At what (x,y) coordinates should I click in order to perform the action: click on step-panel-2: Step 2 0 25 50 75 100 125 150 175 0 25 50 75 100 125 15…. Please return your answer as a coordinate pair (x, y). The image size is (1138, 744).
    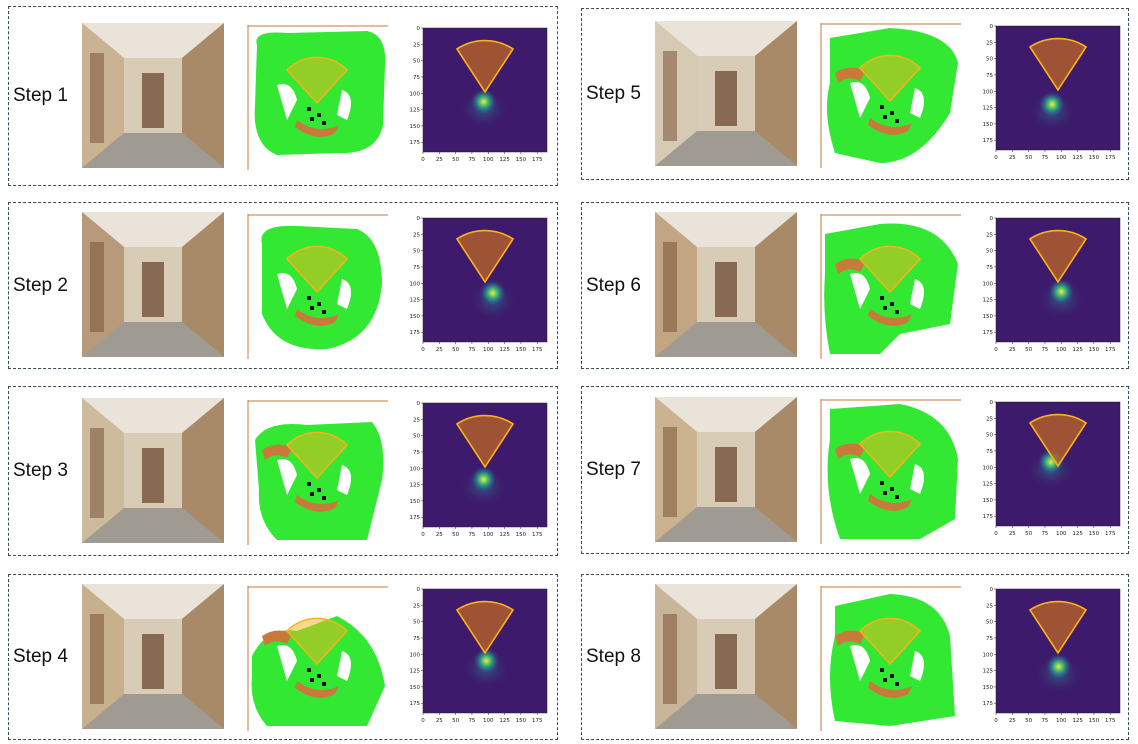
    Looking at the image, I should click on (283, 285).